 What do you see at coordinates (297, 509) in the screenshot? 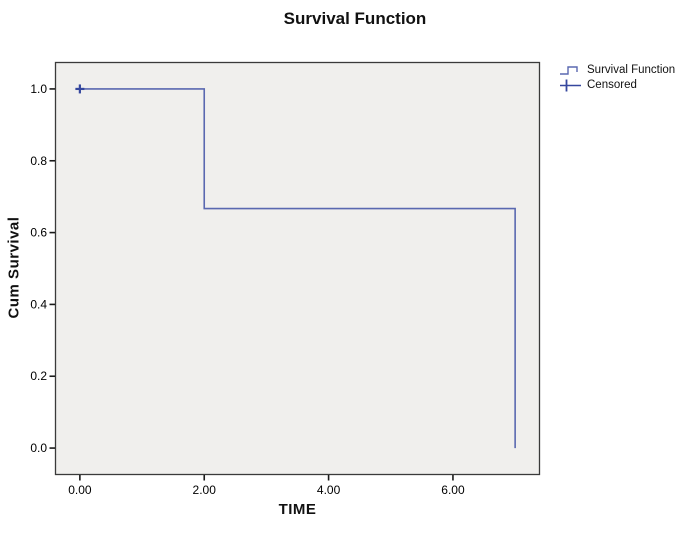
I see `x-axis-label: TIME` at bounding box center [297, 509].